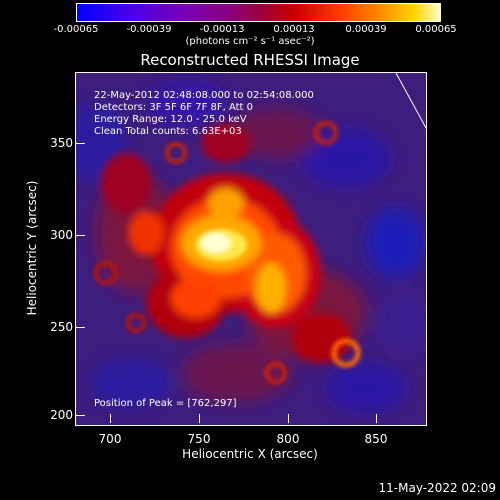 Image resolution: width=500 pixels, height=500 pixels. What do you see at coordinates (61, 235) in the screenshot?
I see `y-tick-label: 300` at bounding box center [61, 235].